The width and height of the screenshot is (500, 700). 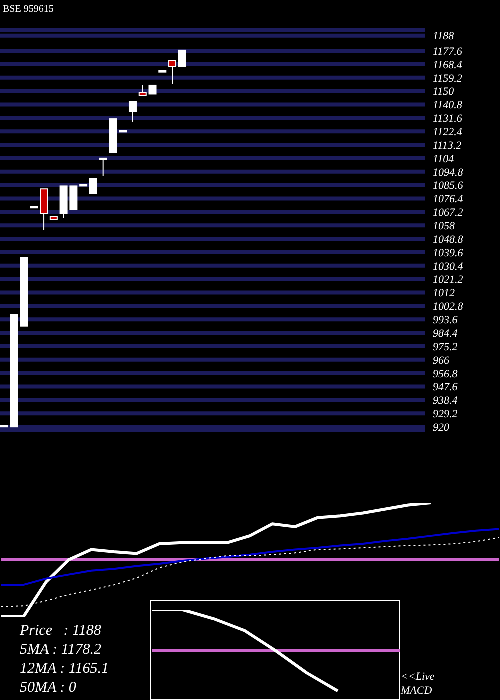 What do you see at coordinates (445, 401) in the screenshot?
I see `y-tick-label: 938.4` at bounding box center [445, 401].